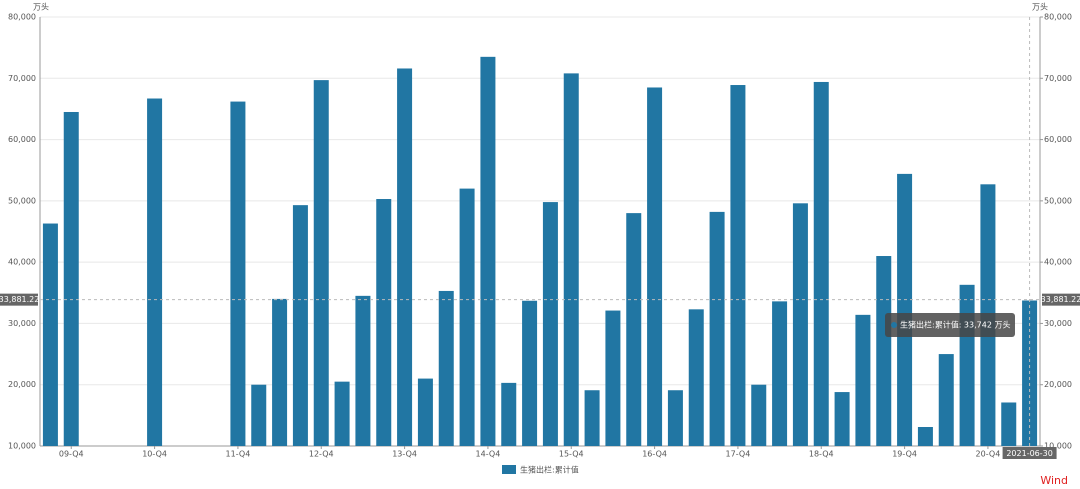 This screenshot has height=489, width=1080. I want to click on y2-tick-label: 60,000, so click(1058, 139).